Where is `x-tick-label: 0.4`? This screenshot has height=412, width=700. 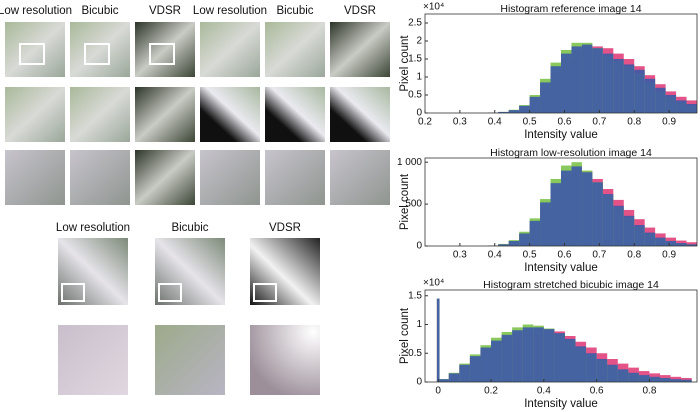
x-tick-label: 0.4 is located at coordinates (495, 122).